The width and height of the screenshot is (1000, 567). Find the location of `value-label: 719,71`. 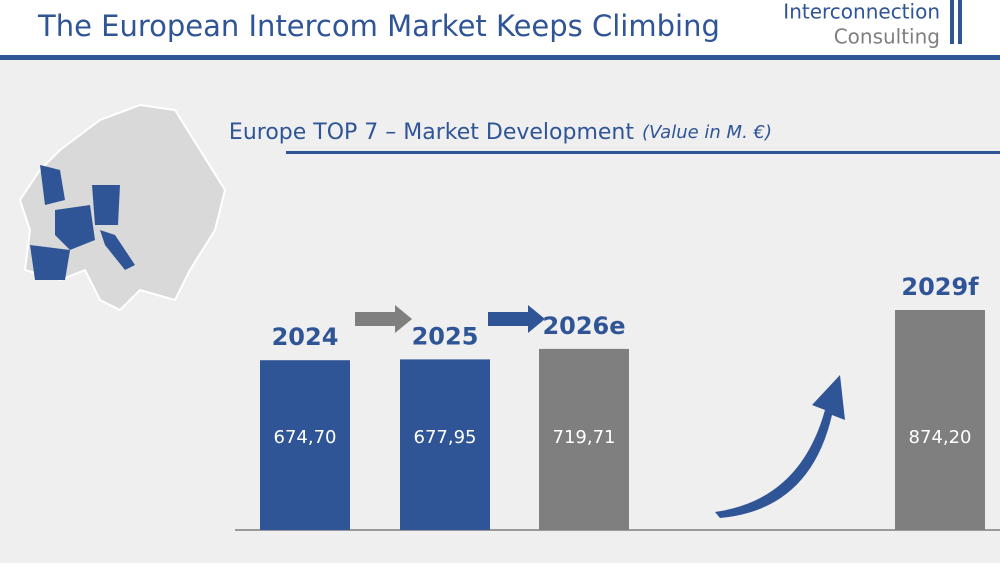

value-label: 719,71 is located at coordinates (584, 437).